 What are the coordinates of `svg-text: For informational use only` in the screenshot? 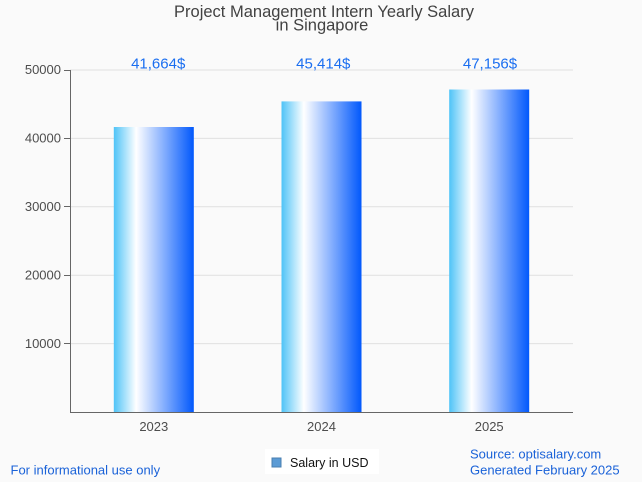 It's located at (86, 470).